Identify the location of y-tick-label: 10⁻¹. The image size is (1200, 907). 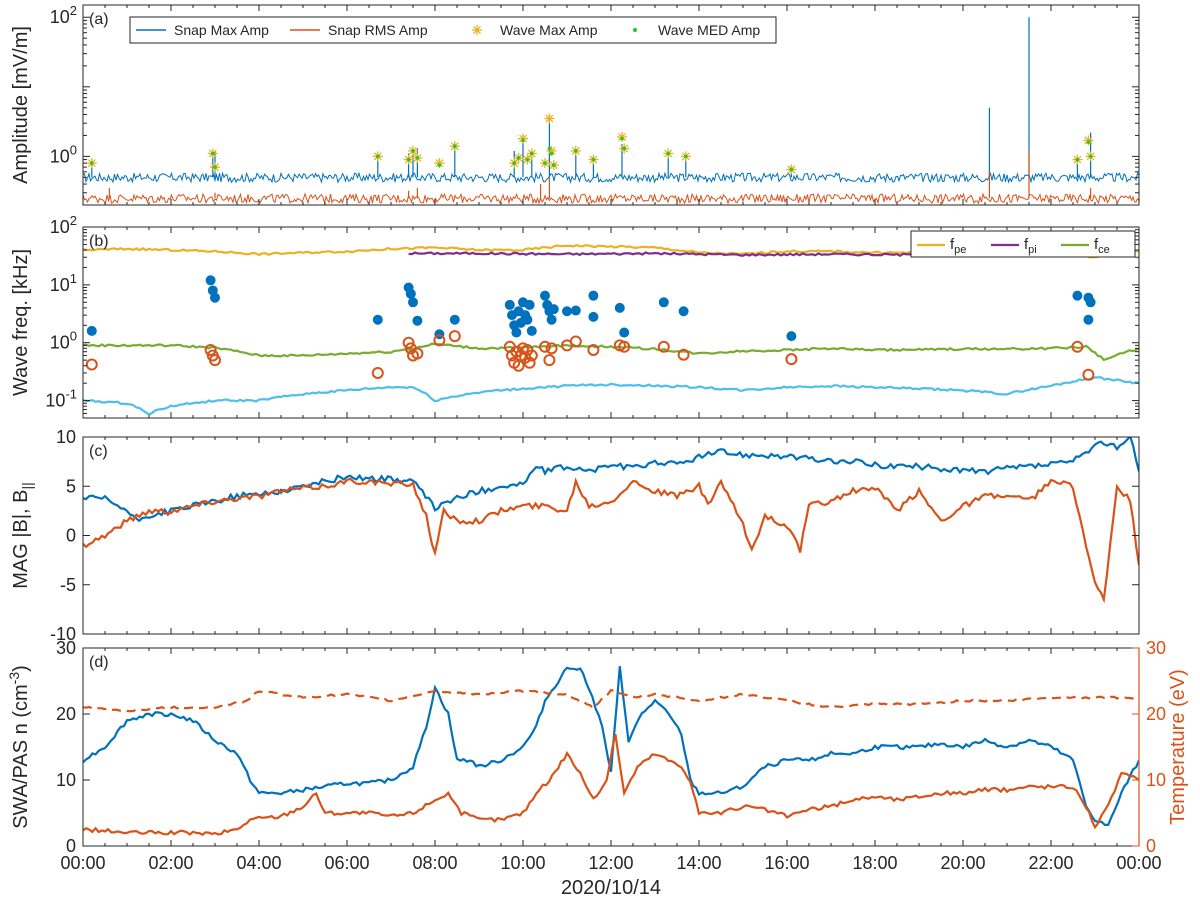
(61, 399).